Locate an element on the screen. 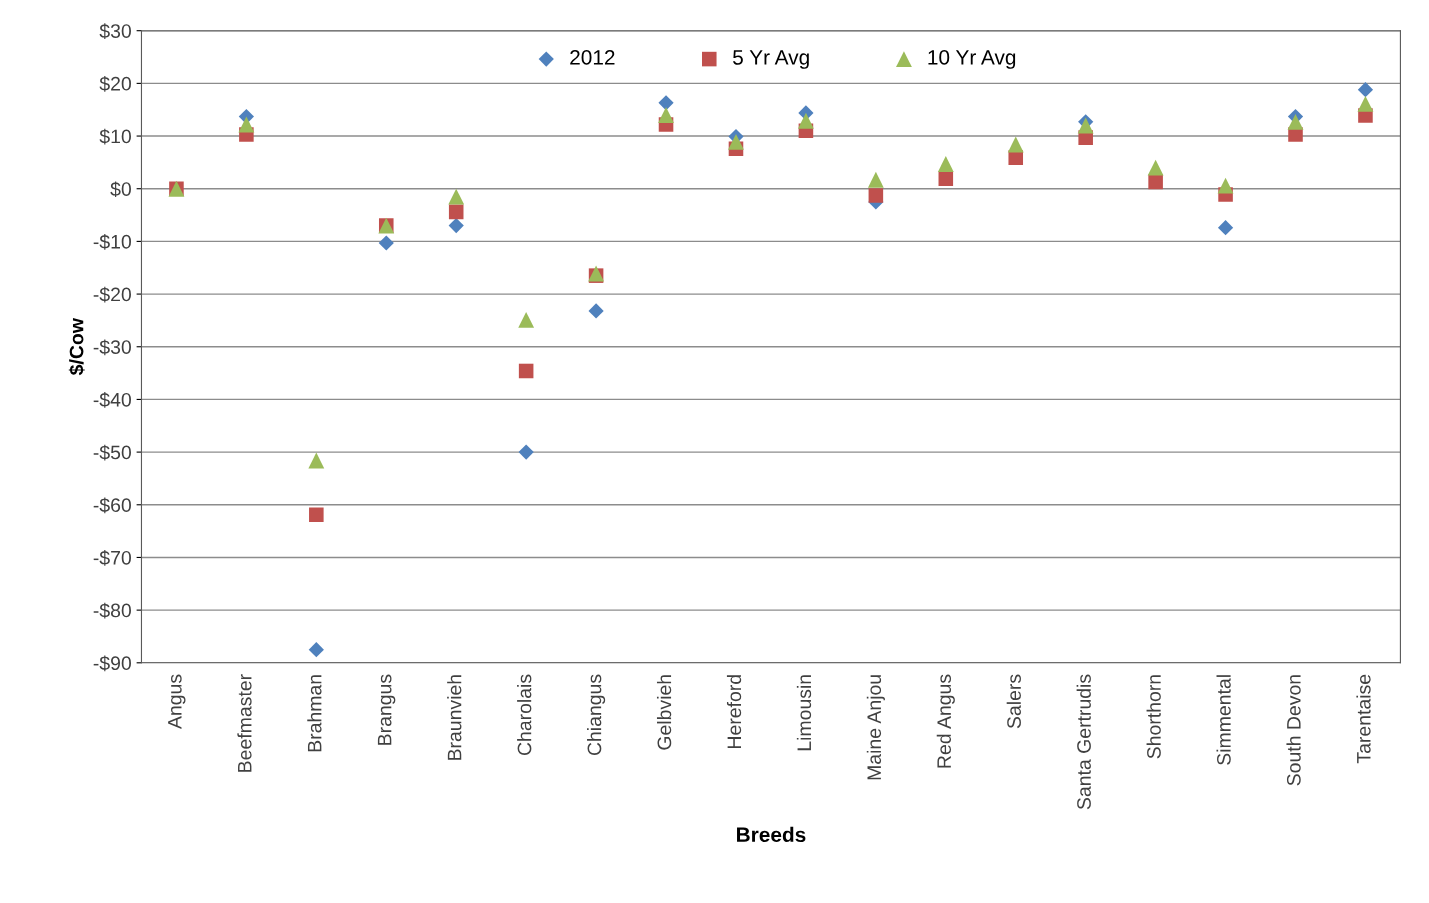  legend-label: 5 Yr Avg is located at coordinates (771, 59).